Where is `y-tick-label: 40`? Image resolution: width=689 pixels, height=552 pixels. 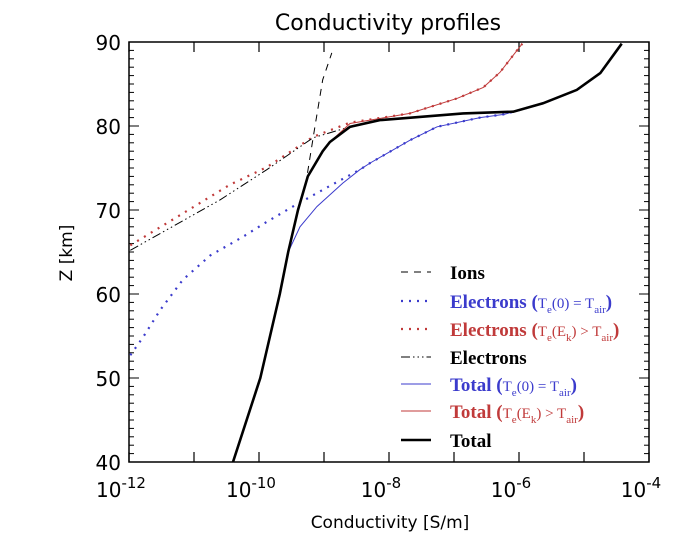 y-tick-label: 40 is located at coordinates (108, 463).